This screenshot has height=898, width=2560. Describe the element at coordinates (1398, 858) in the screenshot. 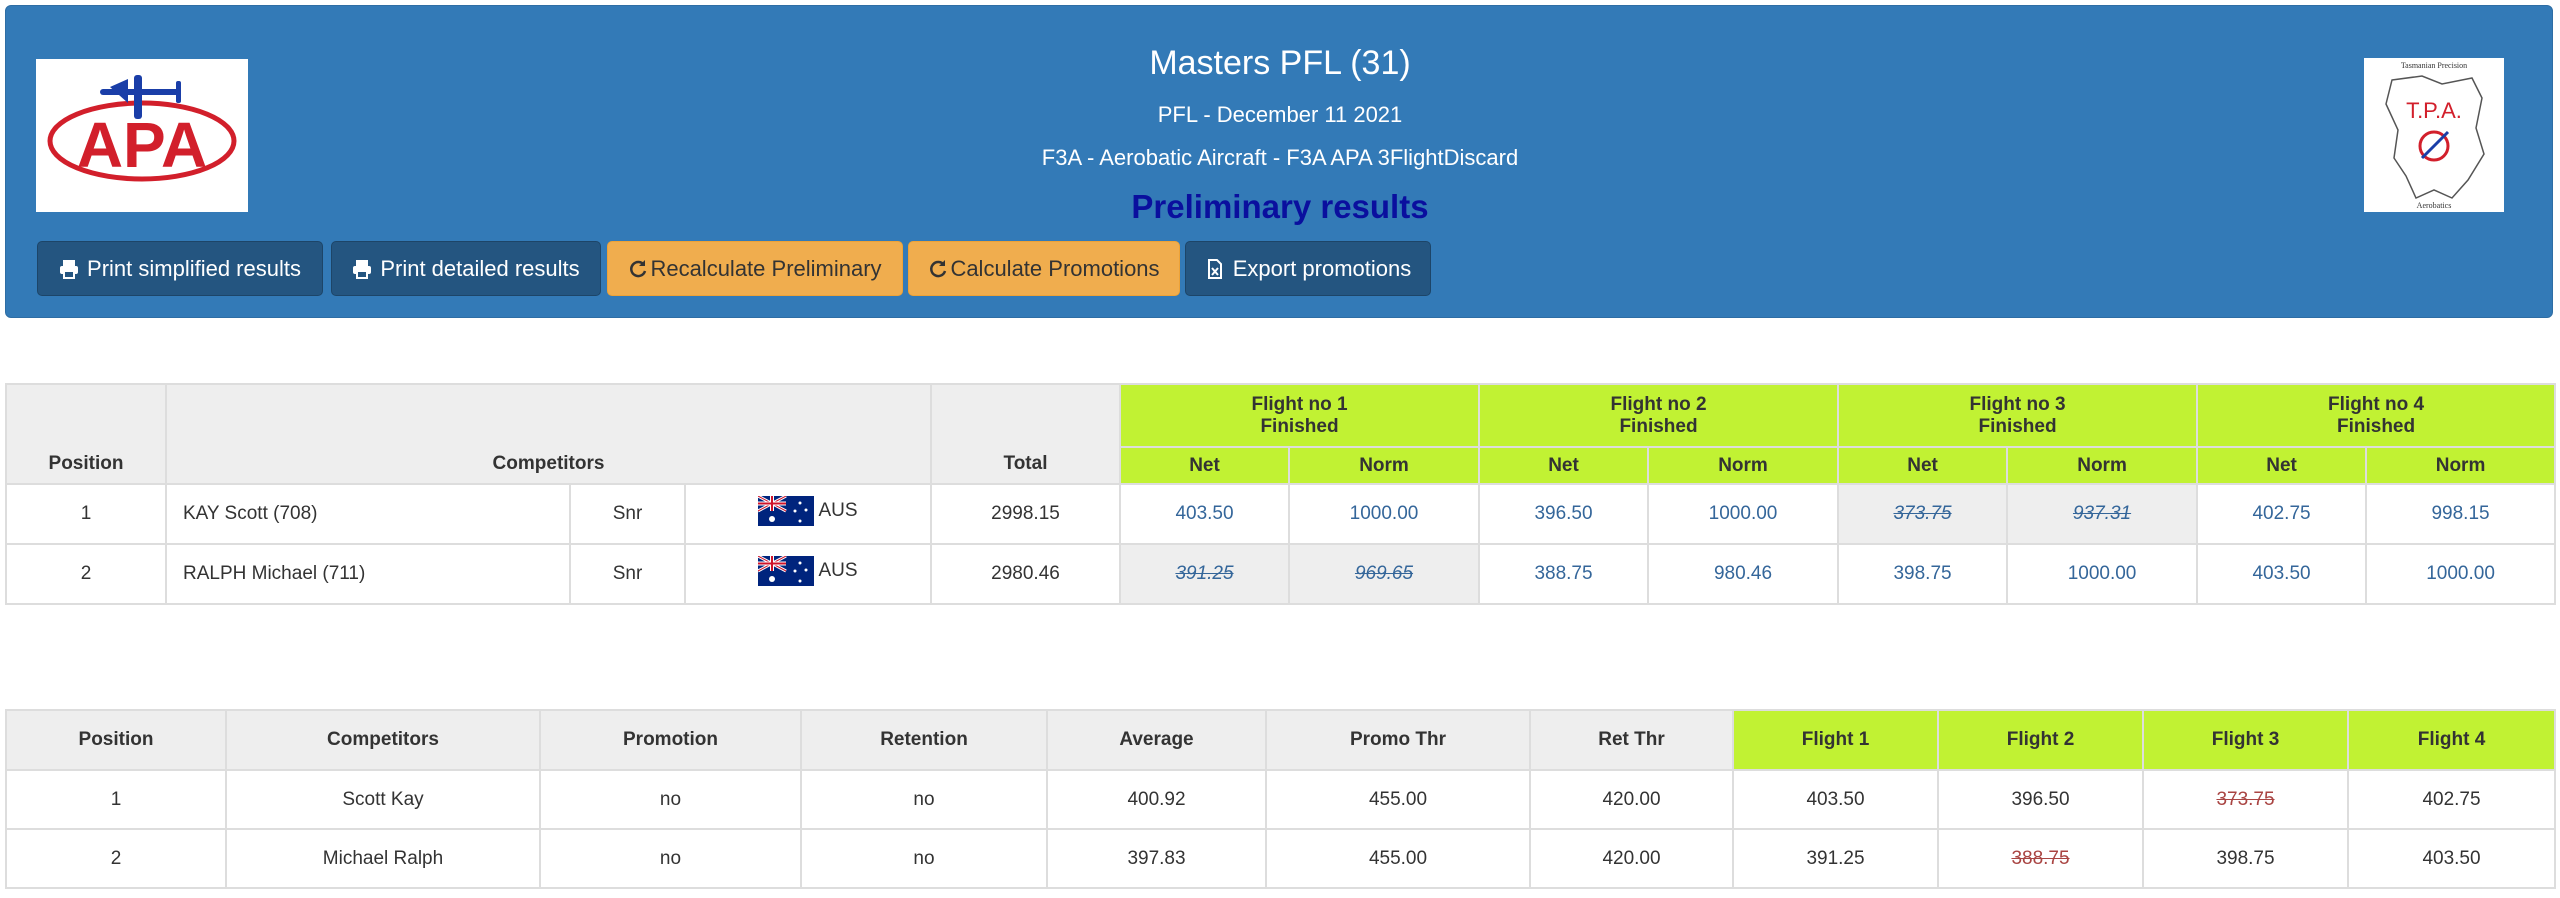

I see `cell: 455.00` at that location.